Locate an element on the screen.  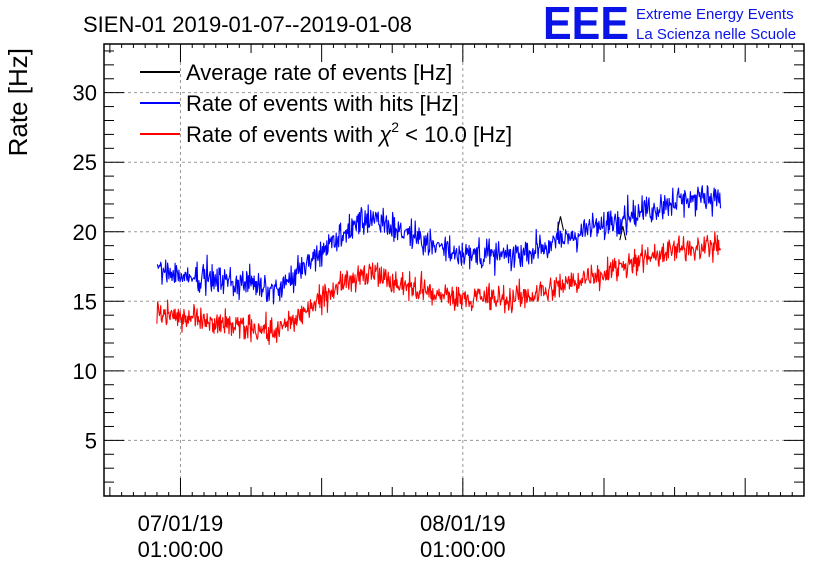
chart-title: SIEN-01 2019-01-07--2019-01-08 is located at coordinates (247, 24).